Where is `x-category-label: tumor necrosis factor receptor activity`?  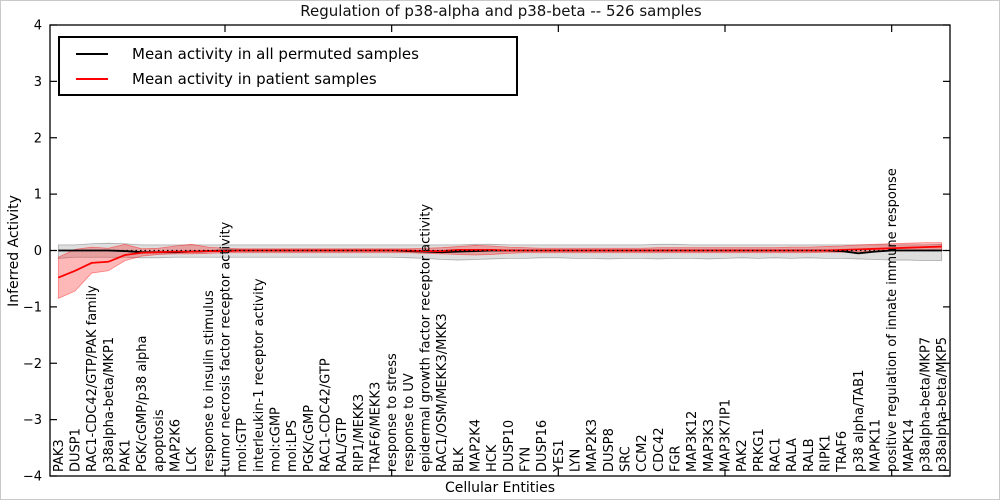
x-category-label: tumor necrosis factor receptor activity is located at coordinates (226, 346).